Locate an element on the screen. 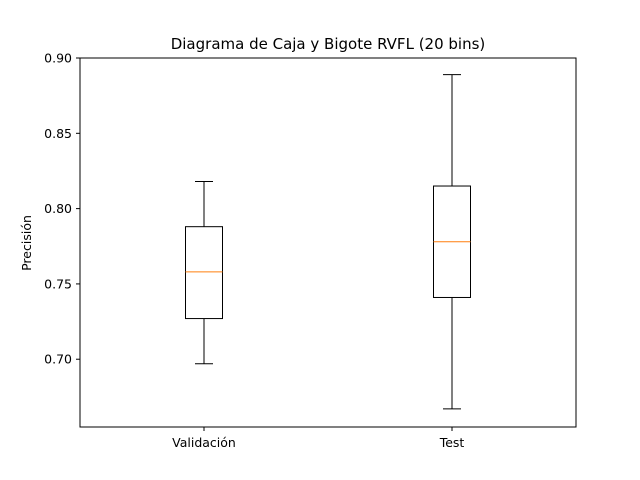 Image resolution: width=640 pixels, height=480 pixels. x-tick-label: Validación is located at coordinates (204, 442).